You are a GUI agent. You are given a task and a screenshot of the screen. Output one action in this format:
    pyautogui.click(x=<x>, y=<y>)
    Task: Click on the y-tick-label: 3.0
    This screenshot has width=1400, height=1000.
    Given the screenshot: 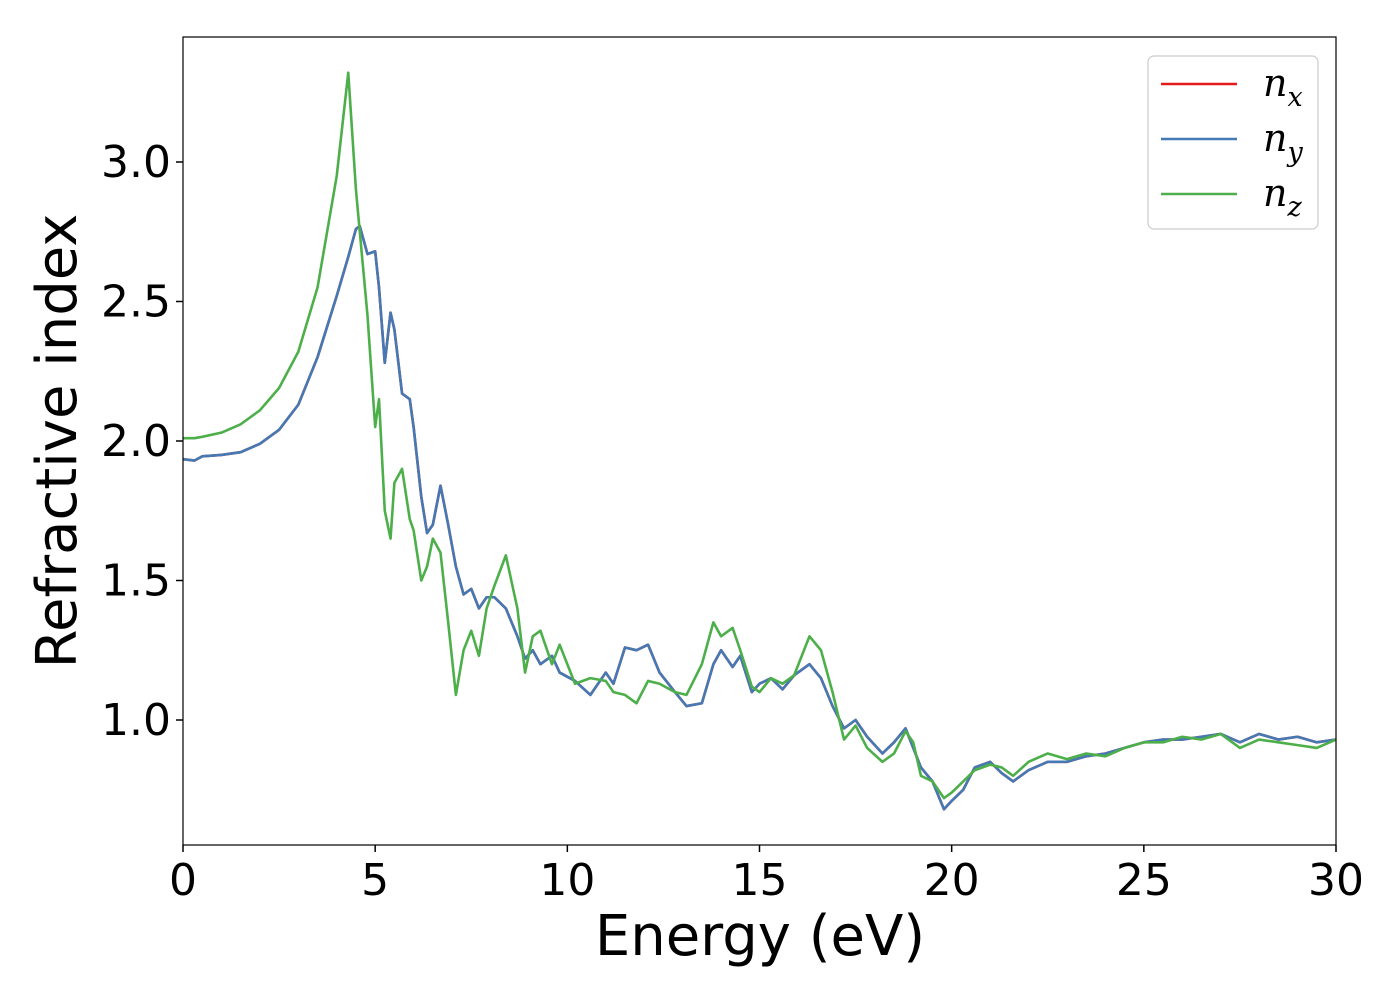 What is the action you would take?
    pyautogui.click(x=136, y=162)
    